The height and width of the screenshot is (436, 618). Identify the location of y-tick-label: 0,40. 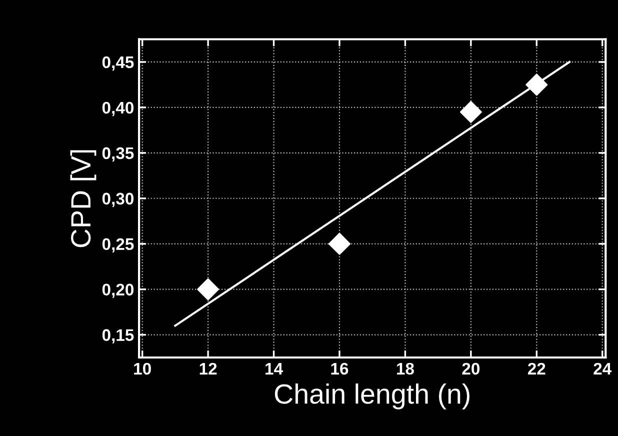
(118, 109).